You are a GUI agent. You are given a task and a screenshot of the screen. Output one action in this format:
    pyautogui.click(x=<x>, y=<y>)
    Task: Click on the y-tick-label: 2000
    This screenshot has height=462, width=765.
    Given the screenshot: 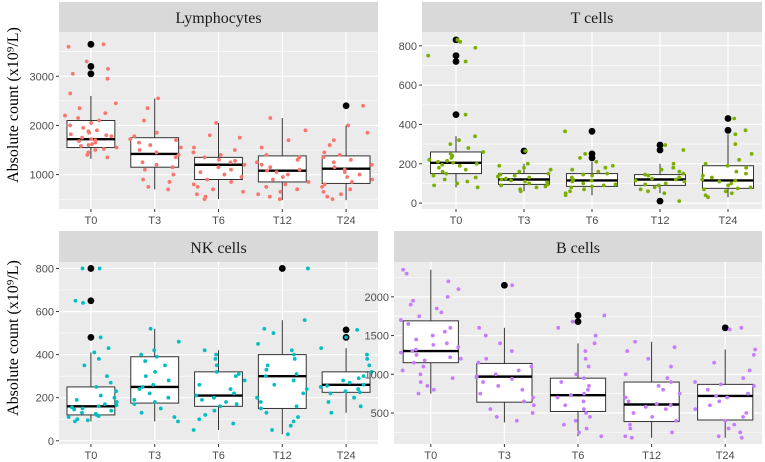 What is the action you would take?
    pyautogui.click(x=42, y=126)
    